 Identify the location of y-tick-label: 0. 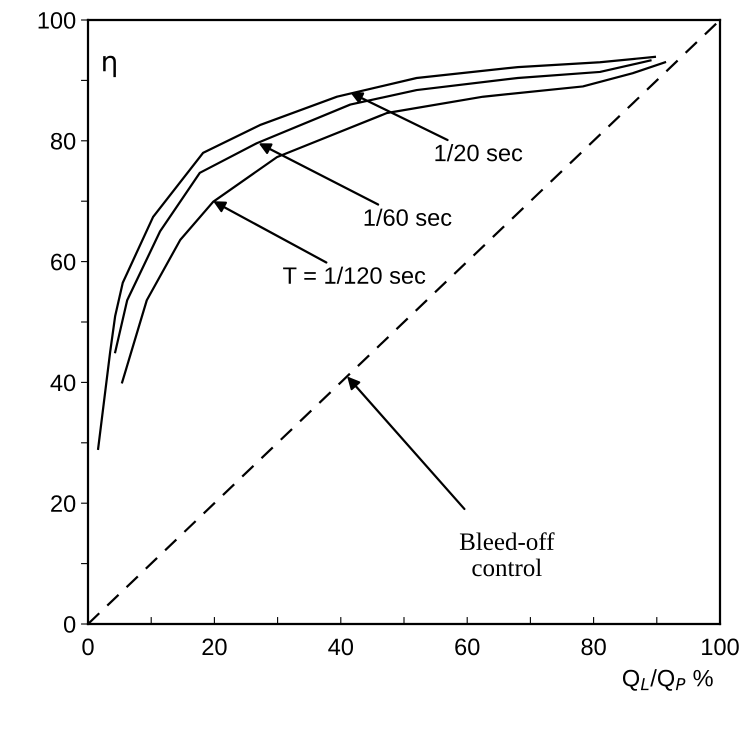
(70, 624).